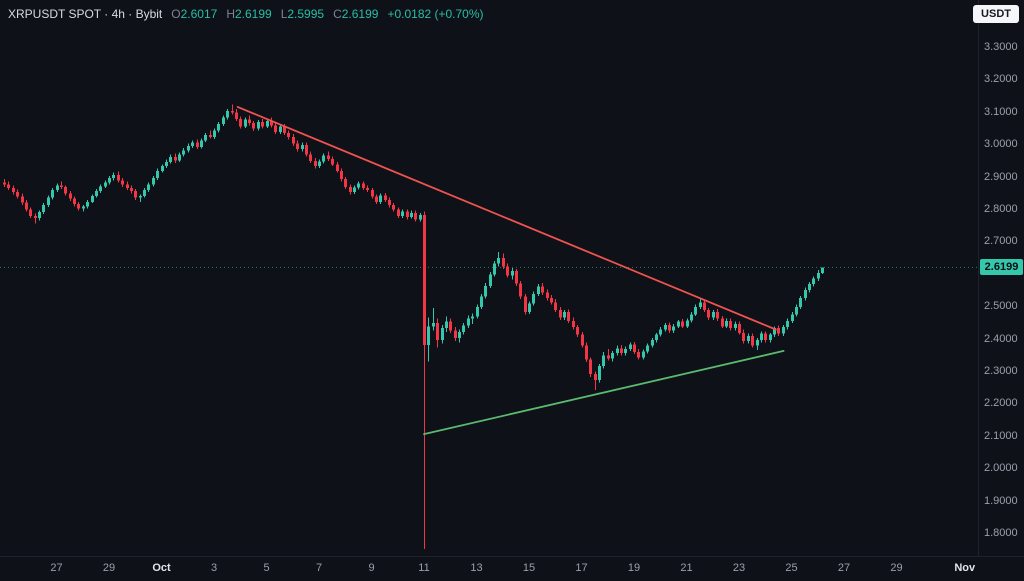  Describe the element at coordinates (1001, 435) in the screenshot. I see `price-tick-label: 2.1000` at that location.